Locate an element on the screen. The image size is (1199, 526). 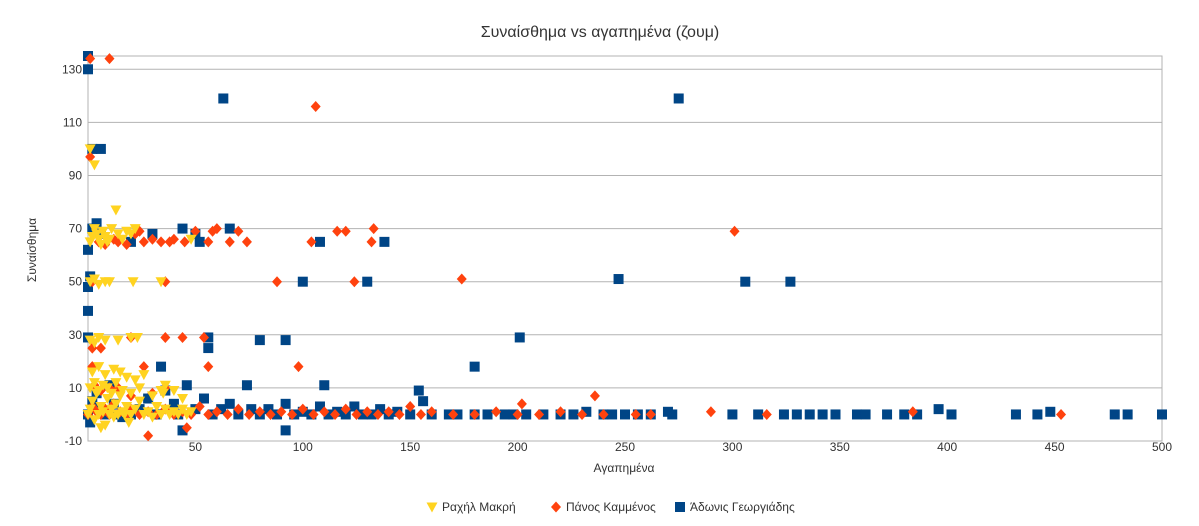
legend-label: Άδωνις Γεωργιάδης is located at coordinates (742, 507).